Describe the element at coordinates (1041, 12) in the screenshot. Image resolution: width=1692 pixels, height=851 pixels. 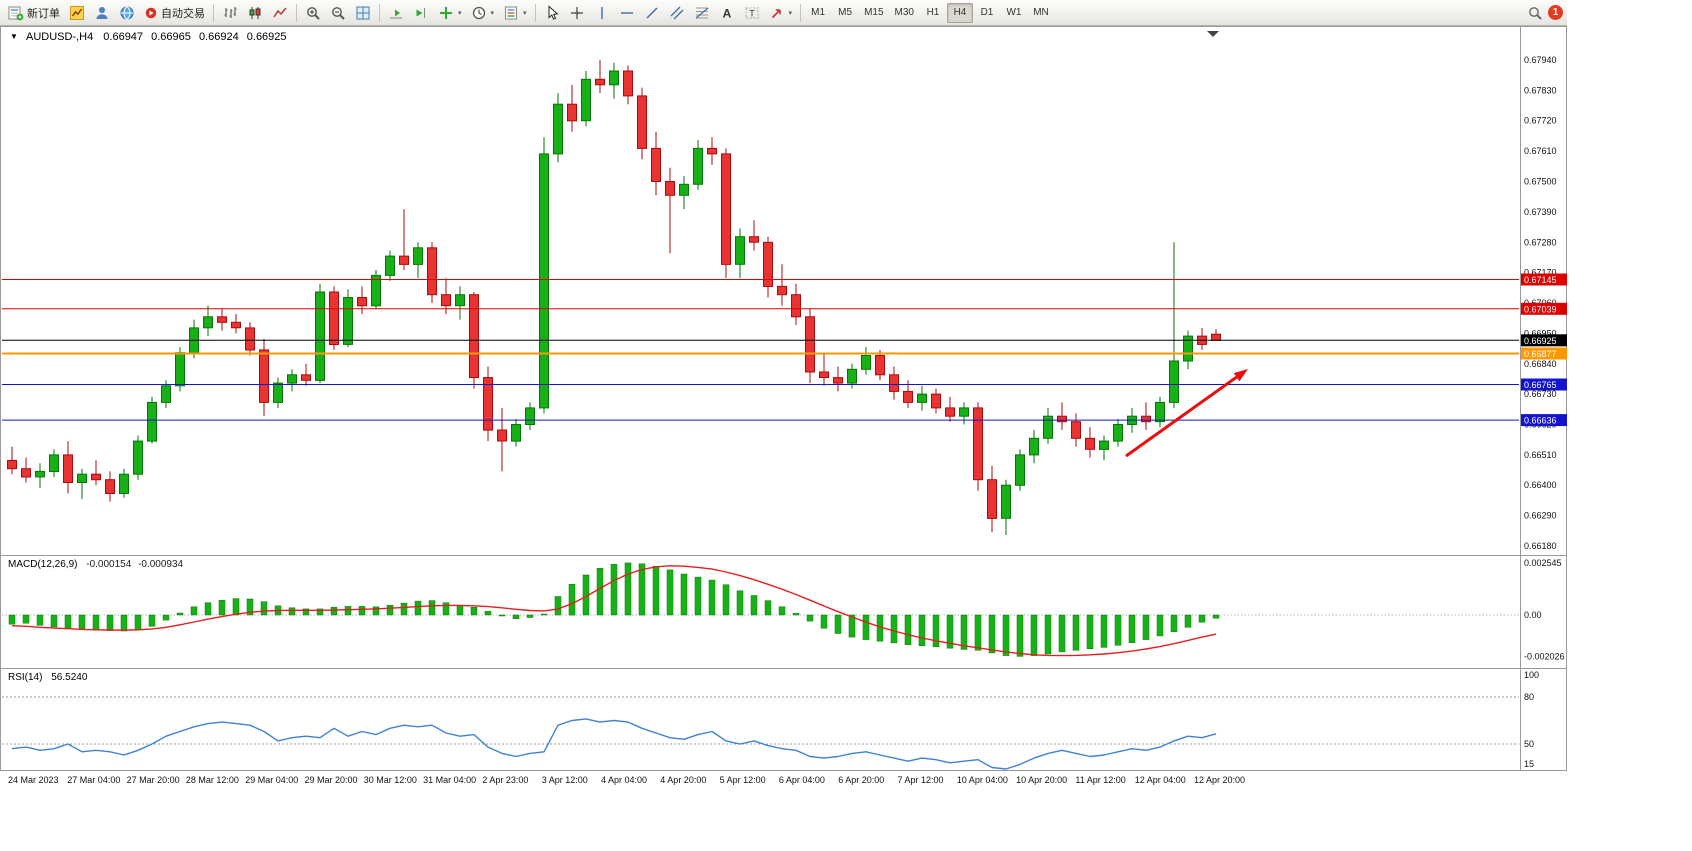
I see `timeframe-mn: MN` at that location.